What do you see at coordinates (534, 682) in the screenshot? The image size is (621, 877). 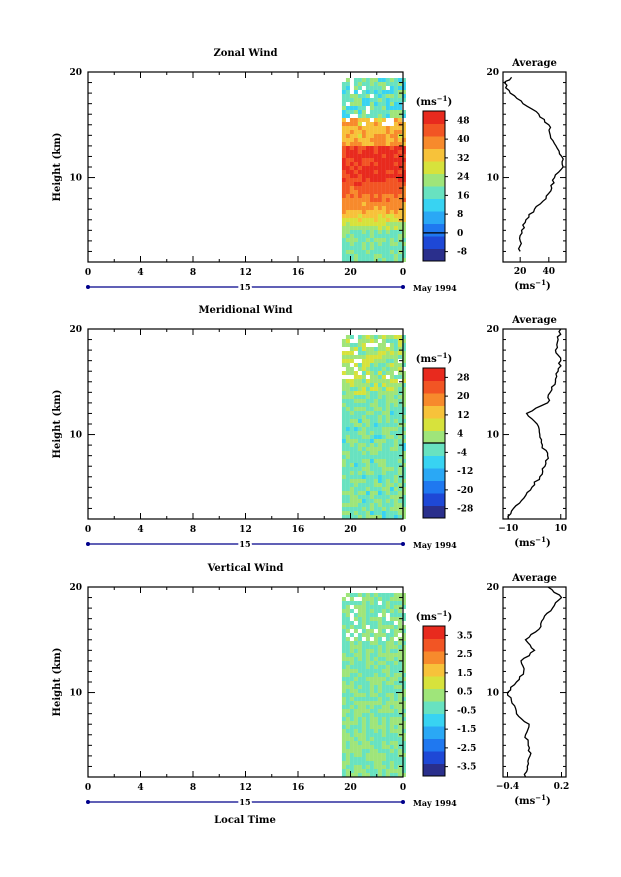 I see `profile-line` at bounding box center [534, 682].